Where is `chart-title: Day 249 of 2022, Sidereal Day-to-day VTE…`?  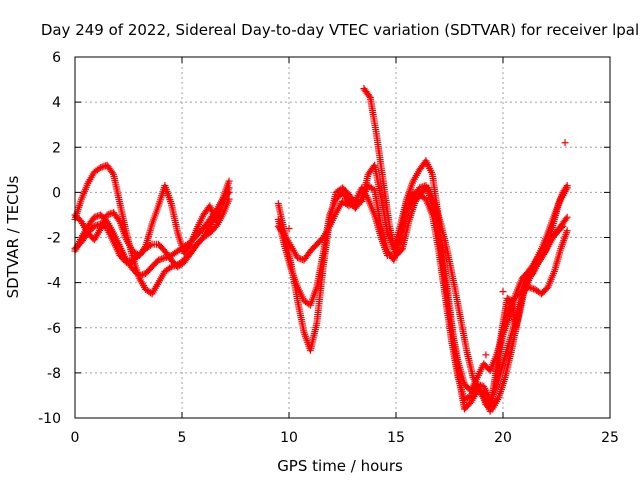 chart-title: Day 249 of 2022, Sidereal Day-to-day VTE… is located at coordinates (340, 30).